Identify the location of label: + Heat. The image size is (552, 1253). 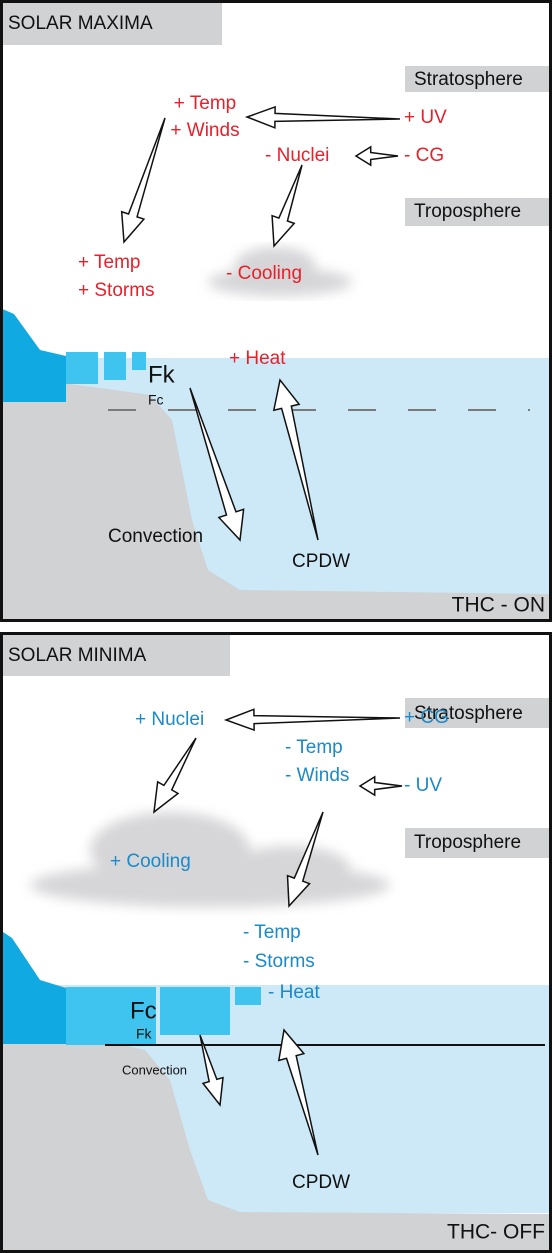
(257, 358).